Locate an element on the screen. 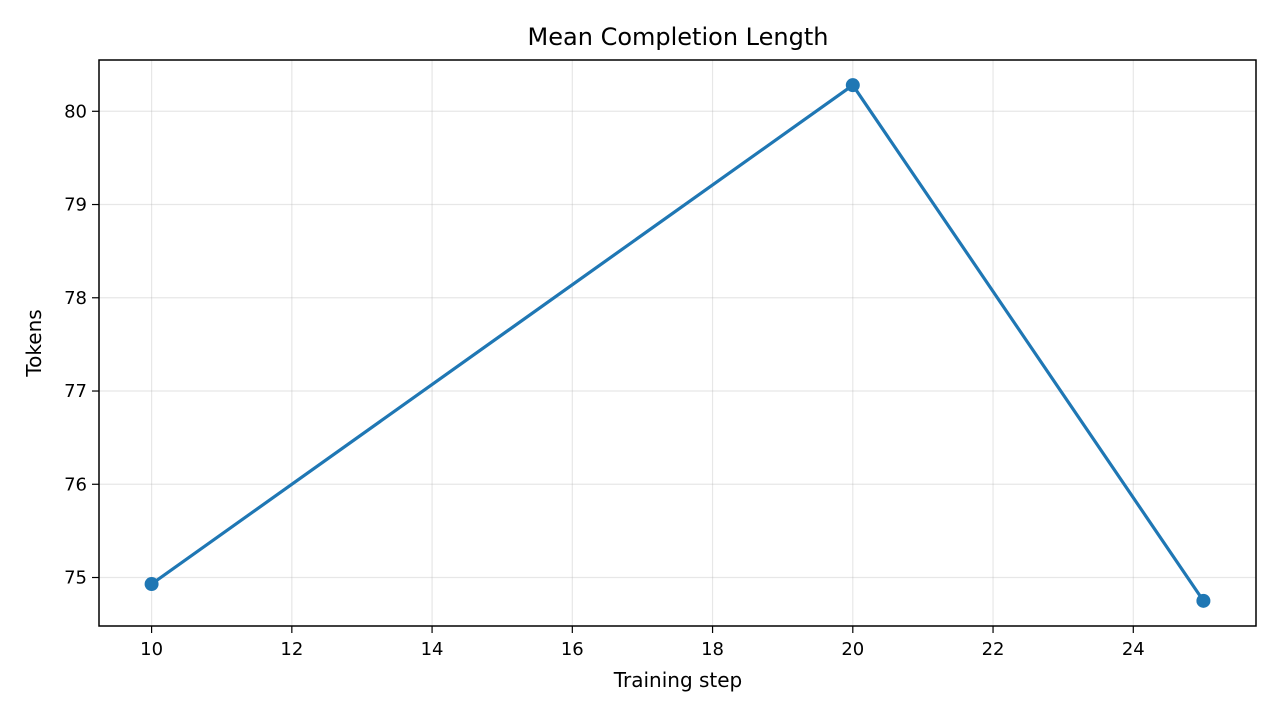 The height and width of the screenshot is (720, 1280). y-tick-label: 80 is located at coordinates (75, 111).